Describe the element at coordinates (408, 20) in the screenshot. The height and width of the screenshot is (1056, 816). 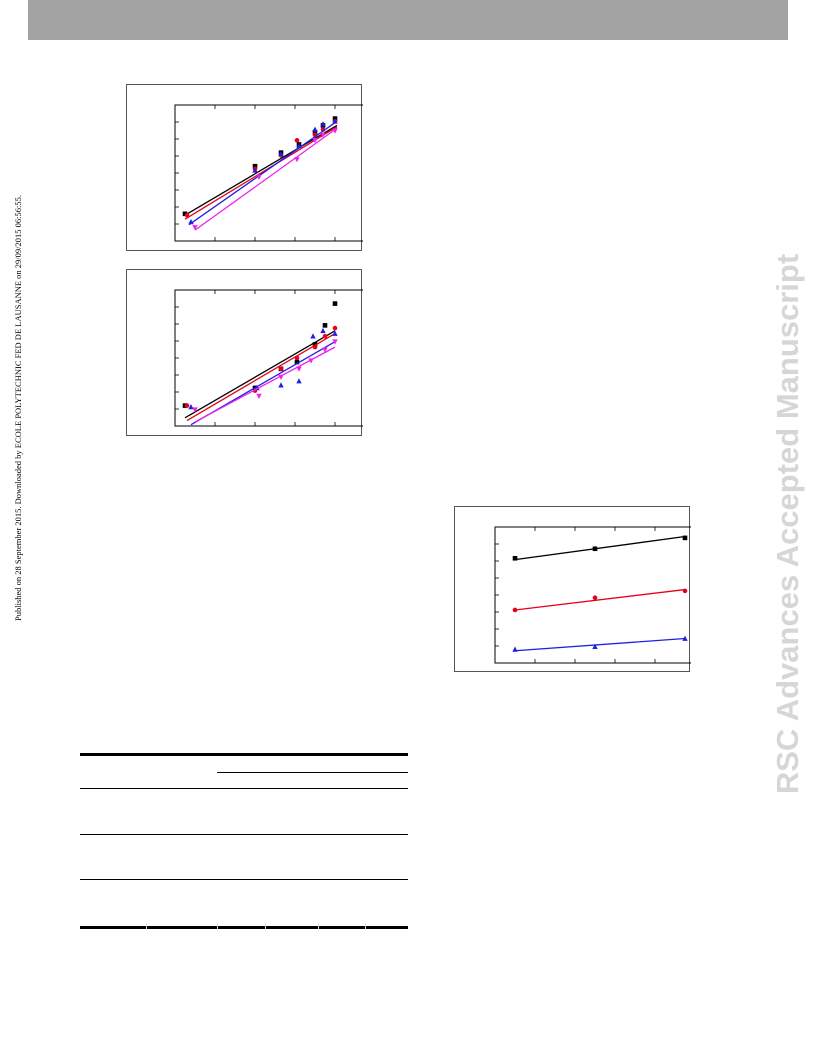
I see `journal-header-band` at that location.